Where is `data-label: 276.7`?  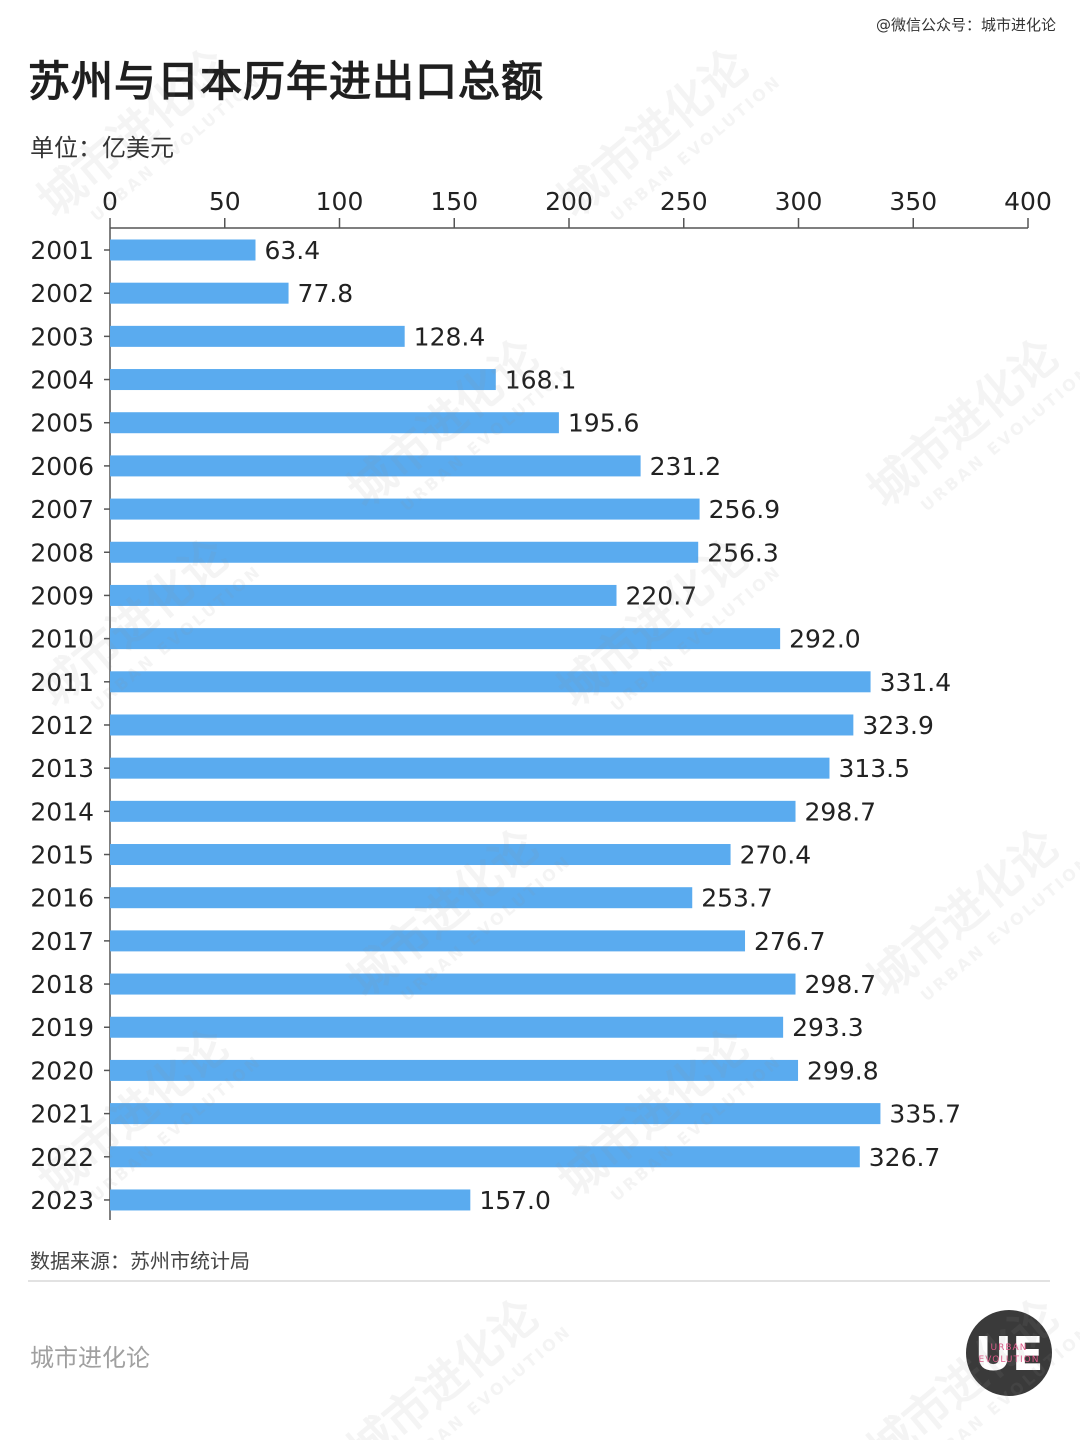
data-label: 276.7 is located at coordinates (790, 941).